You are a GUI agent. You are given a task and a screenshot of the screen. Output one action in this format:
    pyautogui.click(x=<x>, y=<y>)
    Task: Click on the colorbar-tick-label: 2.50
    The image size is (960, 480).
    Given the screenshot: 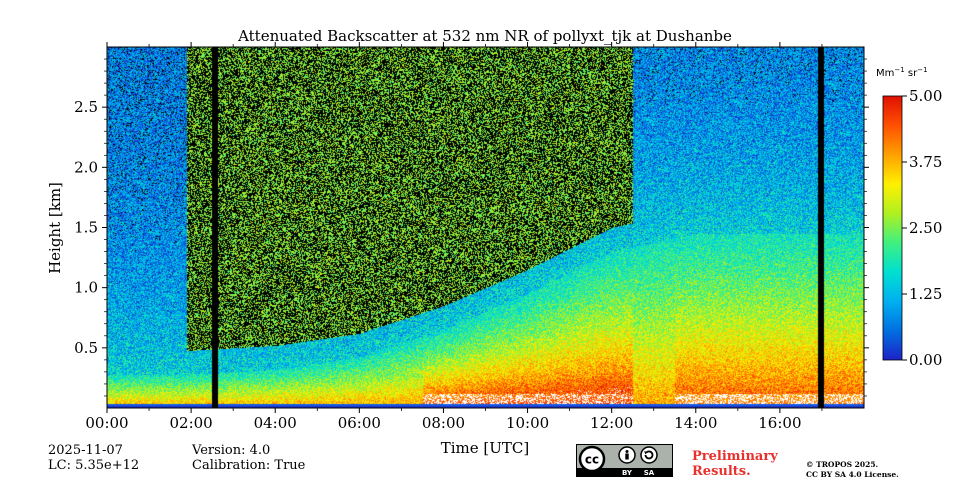 What is the action you would take?
    pyautogui.click(x=925, y=228)
    